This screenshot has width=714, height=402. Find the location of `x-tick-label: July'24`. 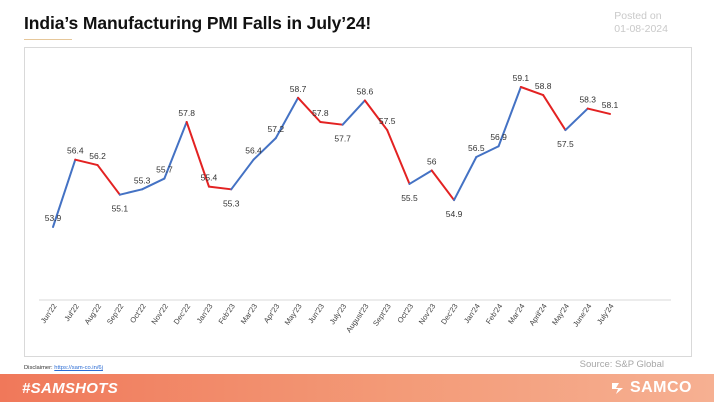

x-tick-label: July'24 is located at coordinates (605, 314).